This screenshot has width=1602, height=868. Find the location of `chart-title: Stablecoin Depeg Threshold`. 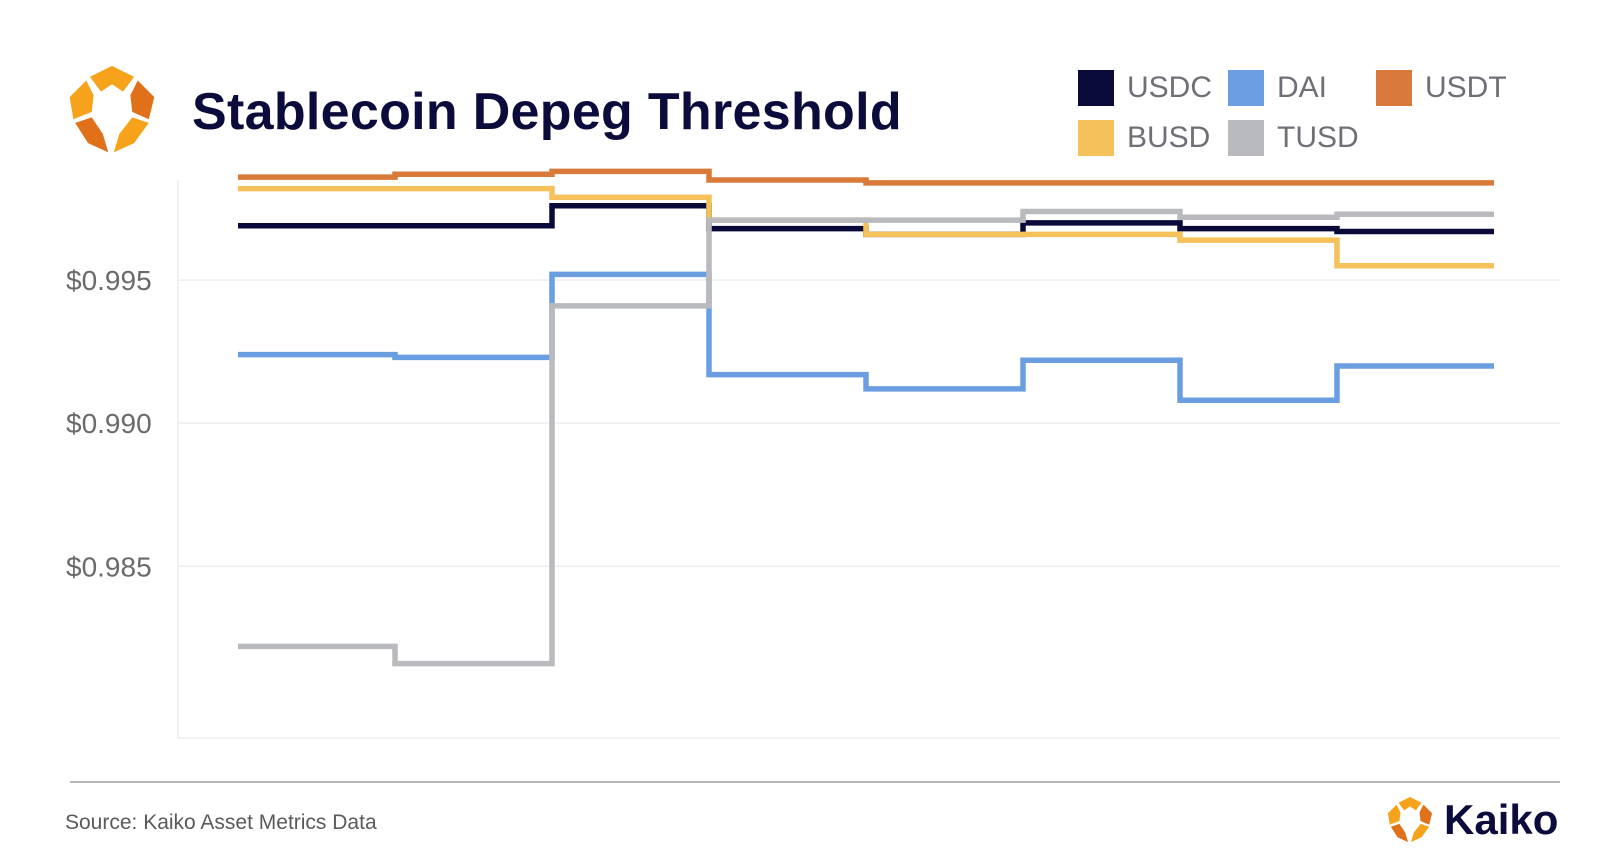

chart-title: Stablecoin Depeg Threshold is located at coordinates (547, 112).